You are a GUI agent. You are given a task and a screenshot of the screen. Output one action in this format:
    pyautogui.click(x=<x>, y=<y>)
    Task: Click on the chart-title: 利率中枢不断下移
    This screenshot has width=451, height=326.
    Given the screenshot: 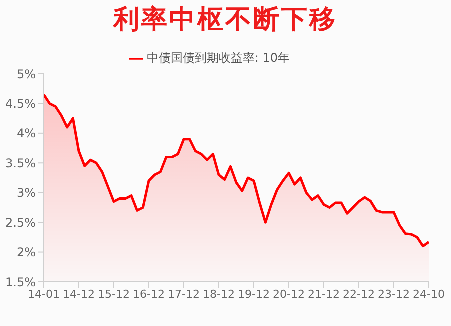 What is the action you would take?
    pyautogui.click(x=225, y=20)
    